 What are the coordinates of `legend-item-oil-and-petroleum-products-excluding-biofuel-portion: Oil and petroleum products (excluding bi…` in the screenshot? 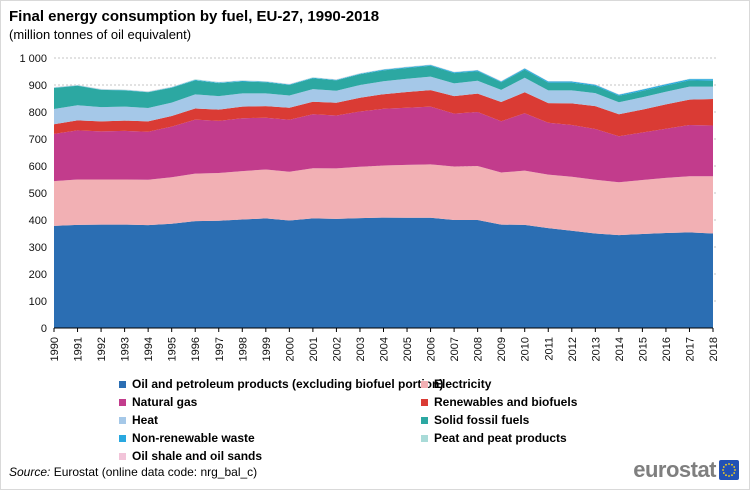 It's located at (281, 384).